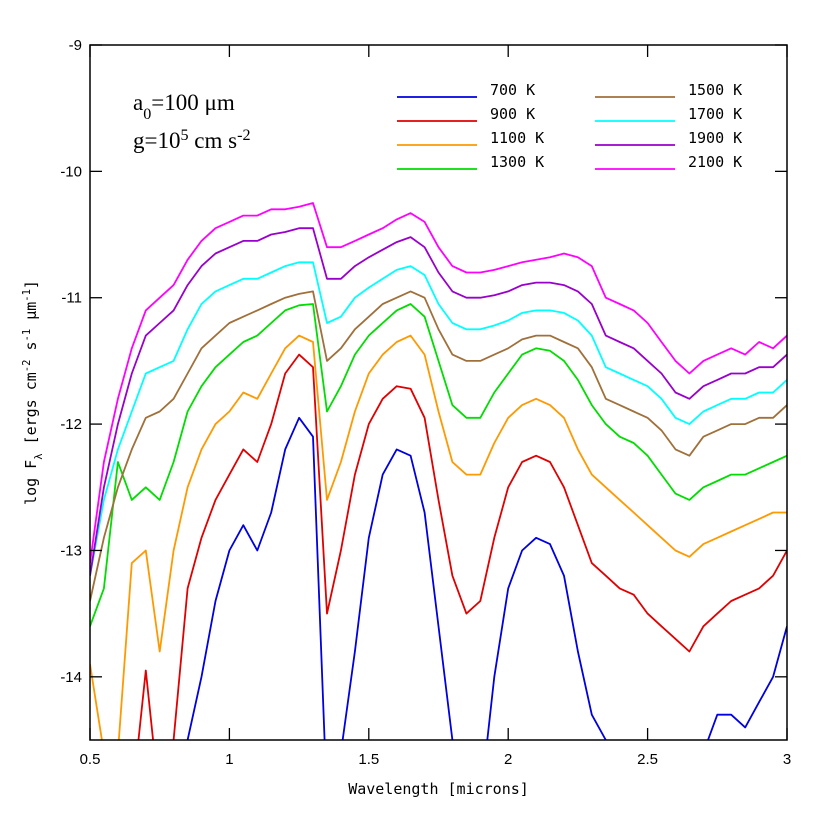 This screenshot has width=830, height=830. I want to click on x-tick-label: 3, so click(787, 759).